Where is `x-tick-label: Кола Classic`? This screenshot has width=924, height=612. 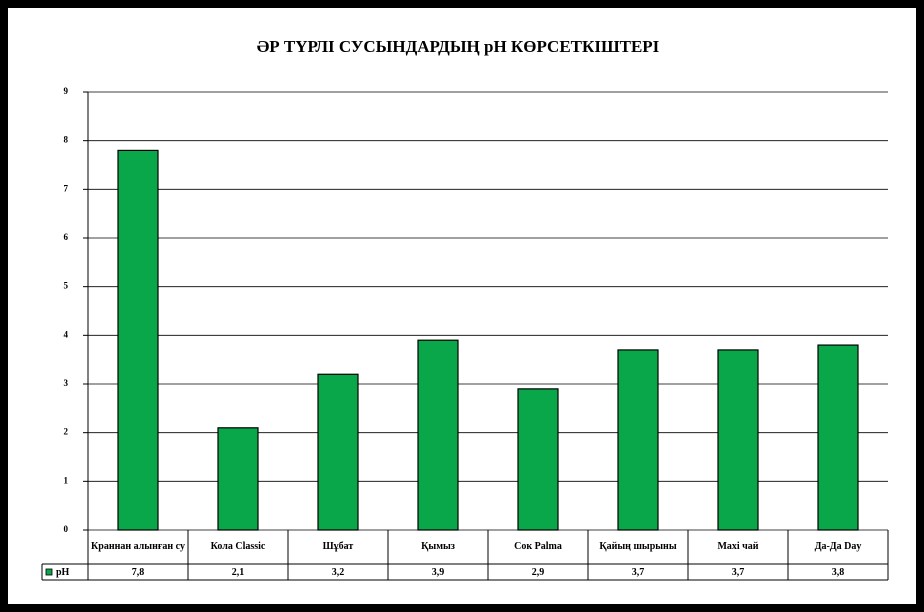 x-tick-label: Кола Classic is located at coordinates (238, 546).